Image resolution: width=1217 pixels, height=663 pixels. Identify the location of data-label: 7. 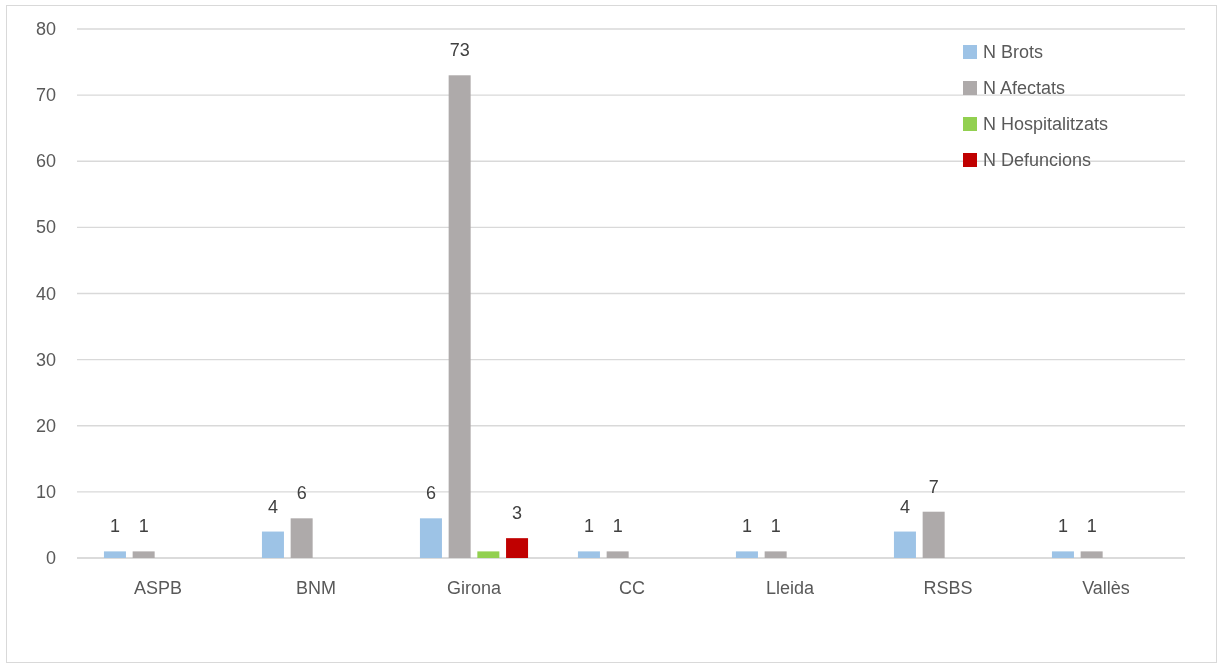
(933, 486).